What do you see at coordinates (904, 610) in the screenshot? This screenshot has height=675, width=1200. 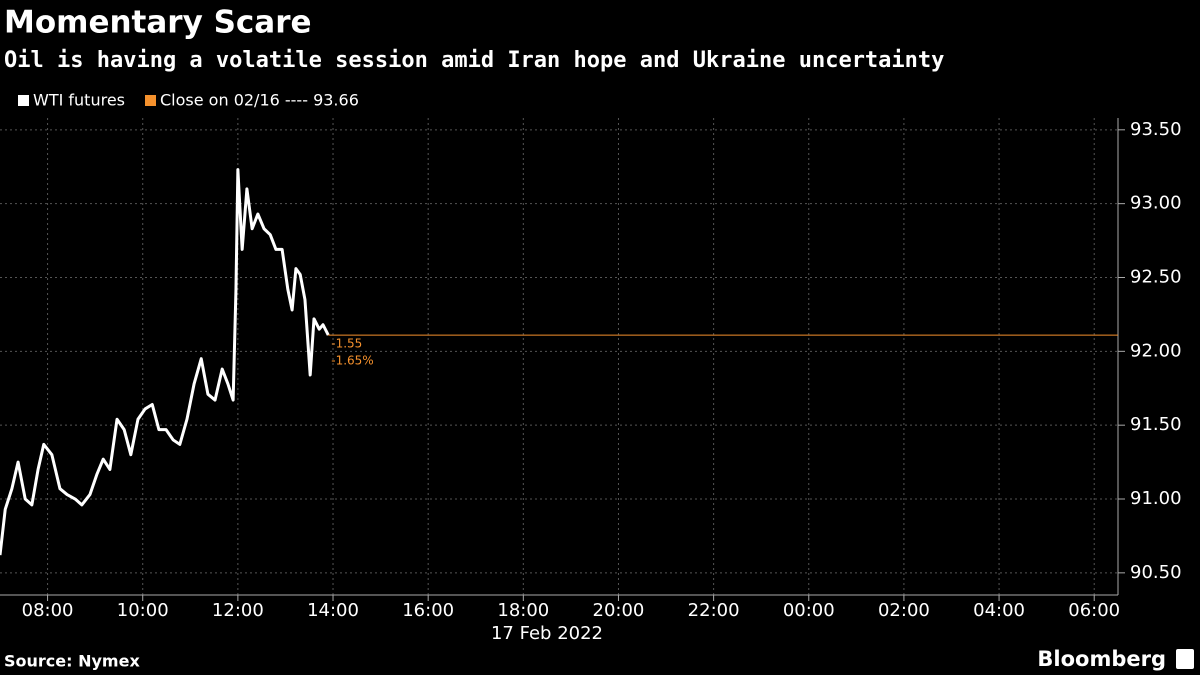 I see `x-tick-label: 02:00` at bounding box center [904, 610].